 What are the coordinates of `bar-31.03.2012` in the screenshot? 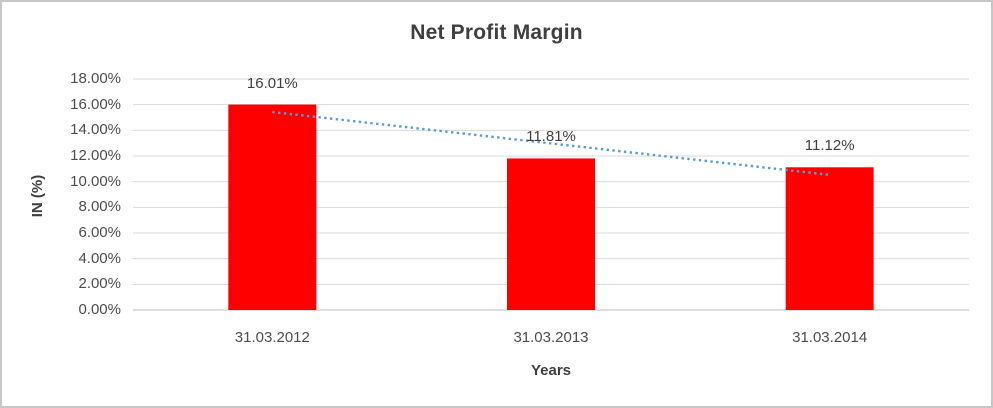 It's located at (272, 207).